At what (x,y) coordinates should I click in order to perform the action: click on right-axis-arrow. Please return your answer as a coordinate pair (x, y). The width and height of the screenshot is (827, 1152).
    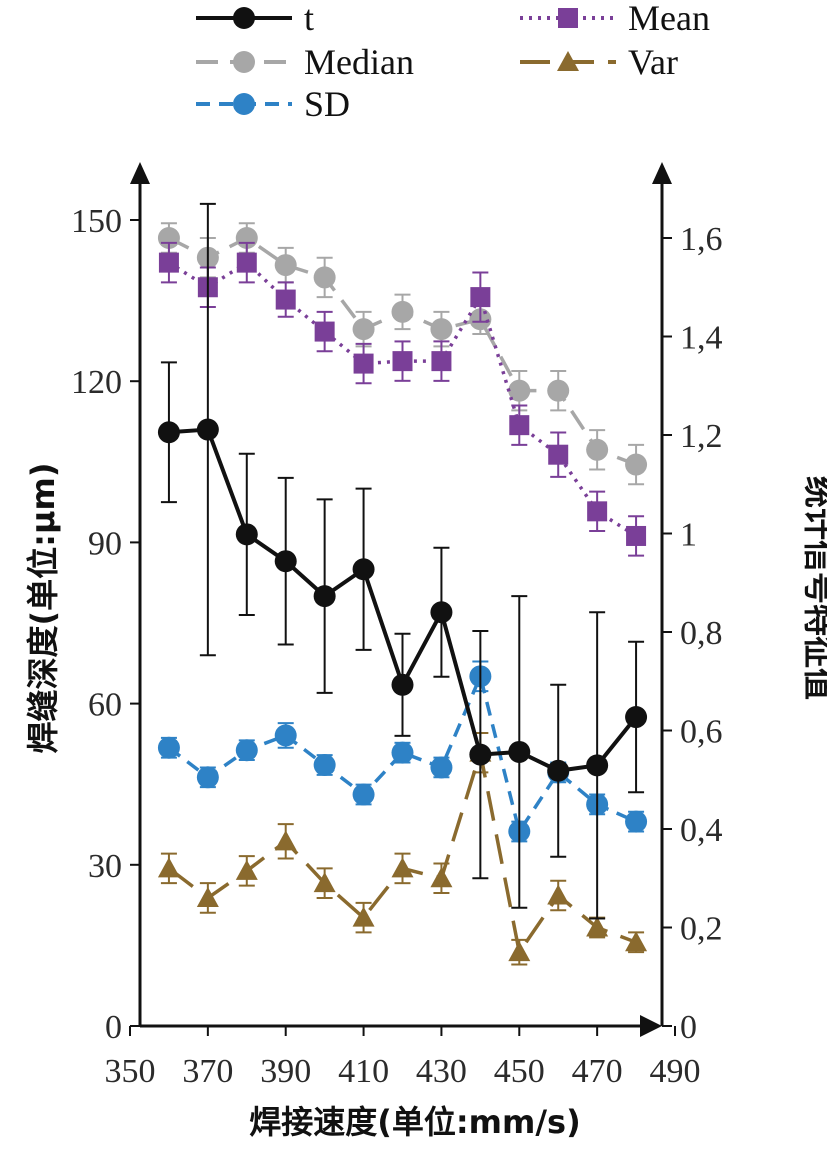
    Looking at the image, I should click on (662, 173).